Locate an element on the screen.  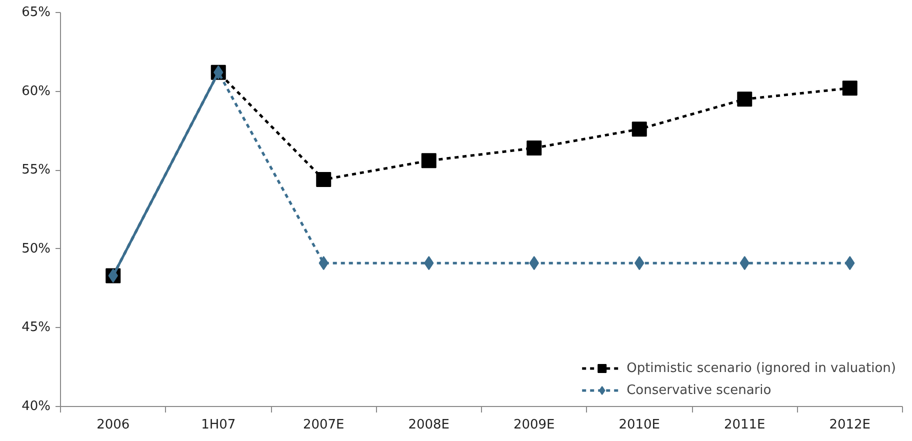
x-tick-label: 2012E is located at coordinates (850, 425).